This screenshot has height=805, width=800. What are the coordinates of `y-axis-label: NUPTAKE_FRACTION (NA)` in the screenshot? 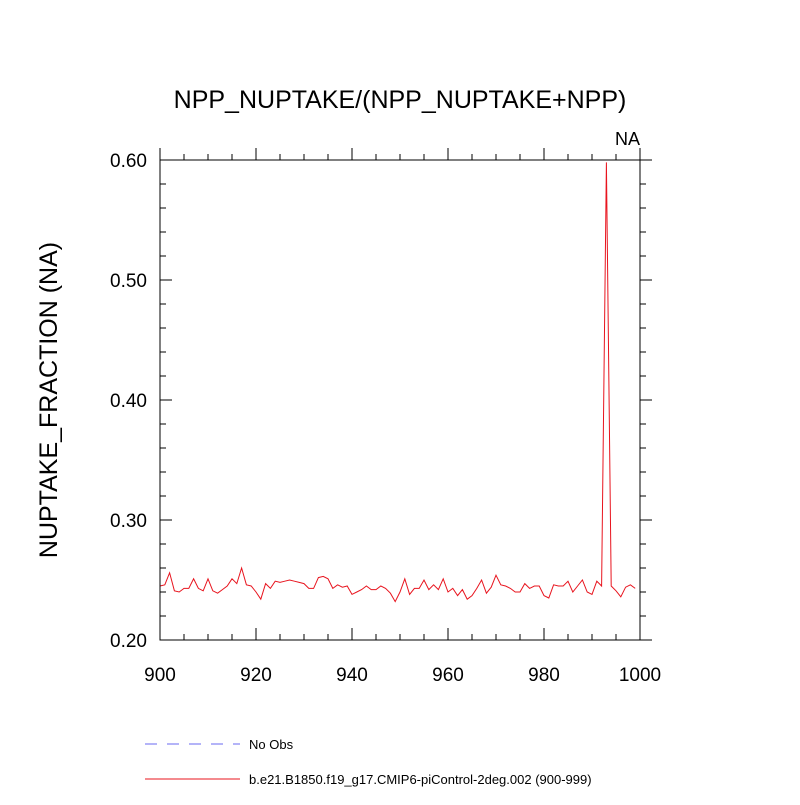 It's located at (49, 400).